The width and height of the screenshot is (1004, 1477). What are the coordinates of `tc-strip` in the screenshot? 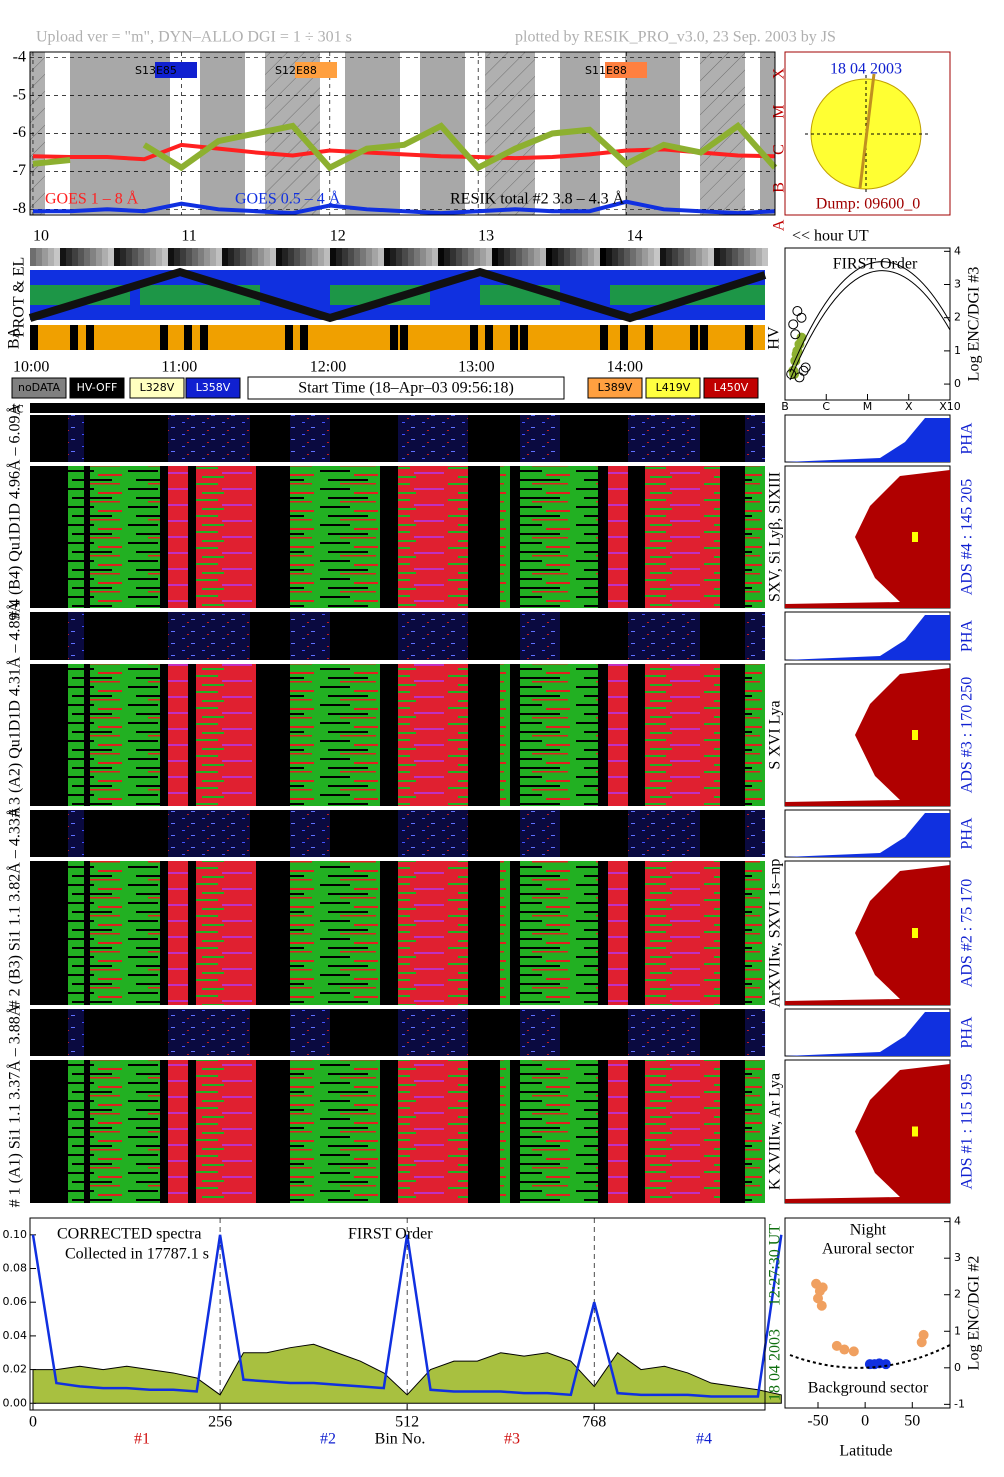 It's located at (397, 408).